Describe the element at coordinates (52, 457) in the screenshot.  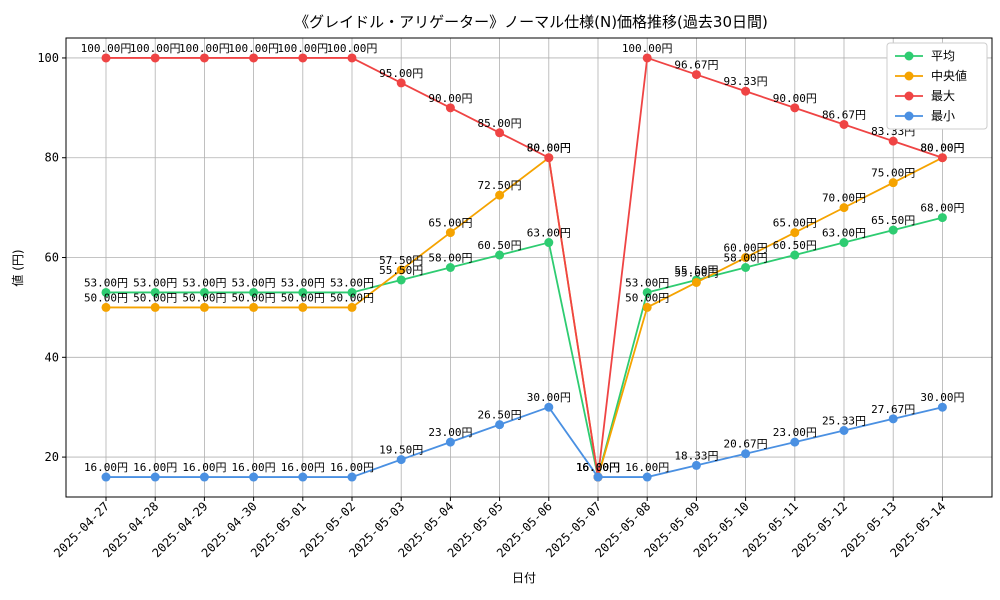
I see `y-tick-label: 20` at that location.